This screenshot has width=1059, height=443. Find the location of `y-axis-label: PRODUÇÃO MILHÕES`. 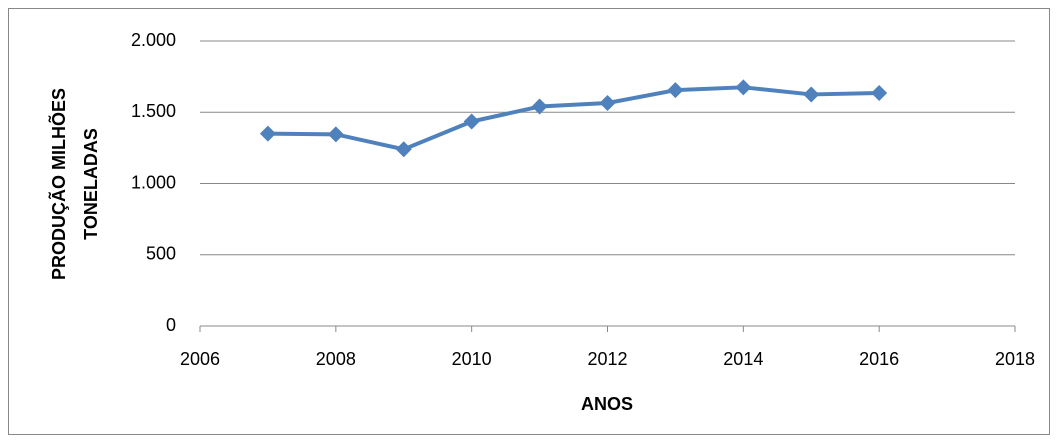

y-axis-label: PRODUÇÃO MILHÕES is located at coordinates (58, 184).